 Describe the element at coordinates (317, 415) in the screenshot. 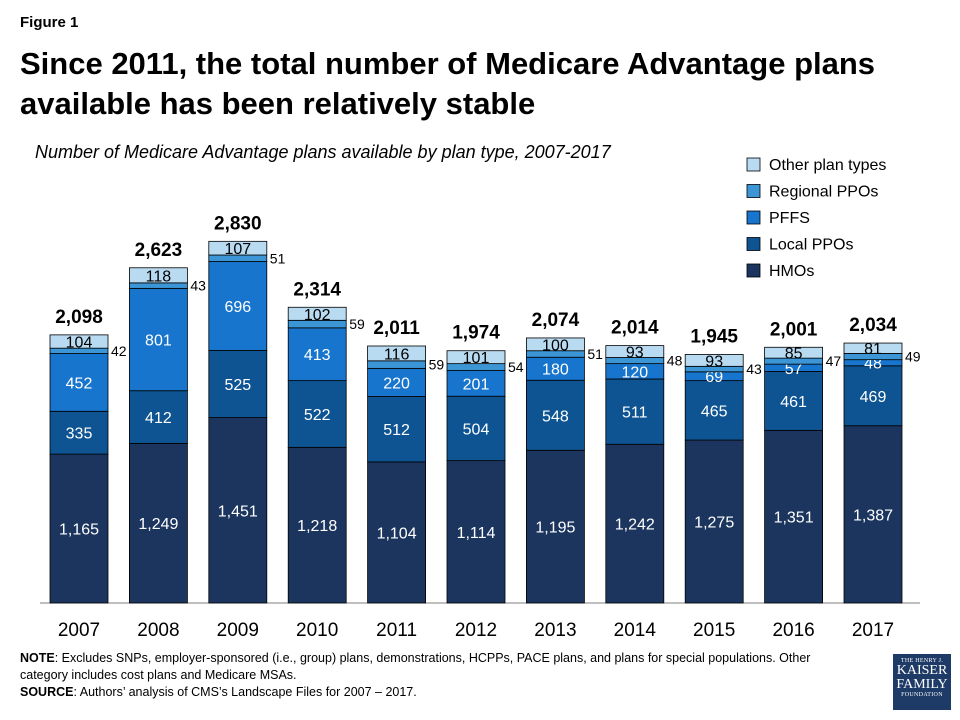

I see `data-label: 522` at that location.